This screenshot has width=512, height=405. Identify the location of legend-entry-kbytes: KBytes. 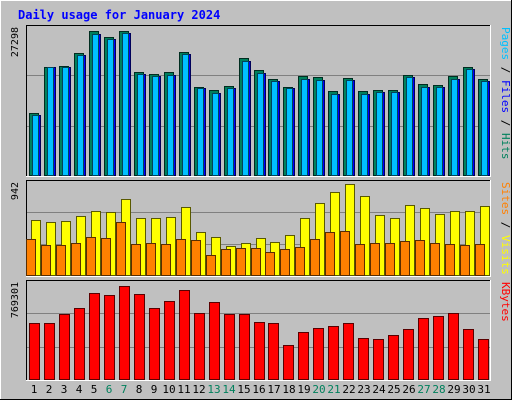
(505, 302).